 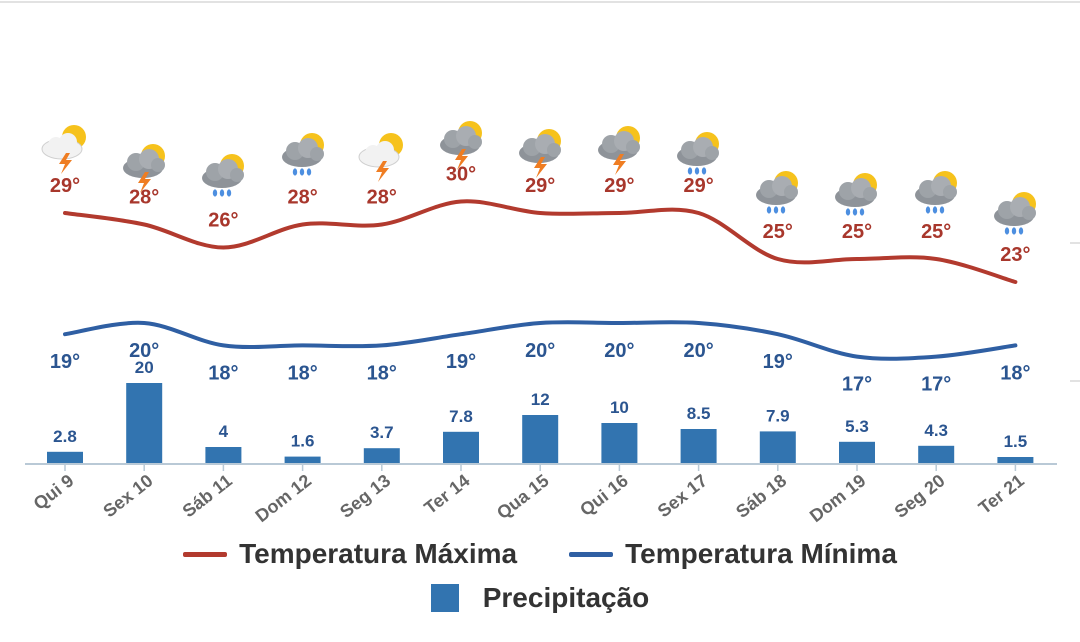 What do you see at coordinates (1015, 255) in the screenshot?
I see `max-temp-label: 23°` at bounding box center [1015, 255].